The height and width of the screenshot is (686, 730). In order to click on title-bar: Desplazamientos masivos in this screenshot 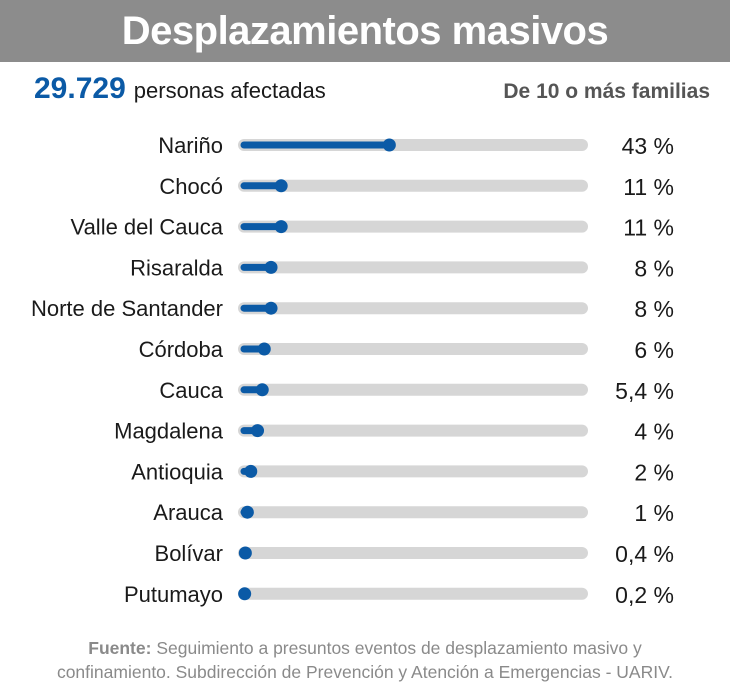, I will do `click(365, 31)`.